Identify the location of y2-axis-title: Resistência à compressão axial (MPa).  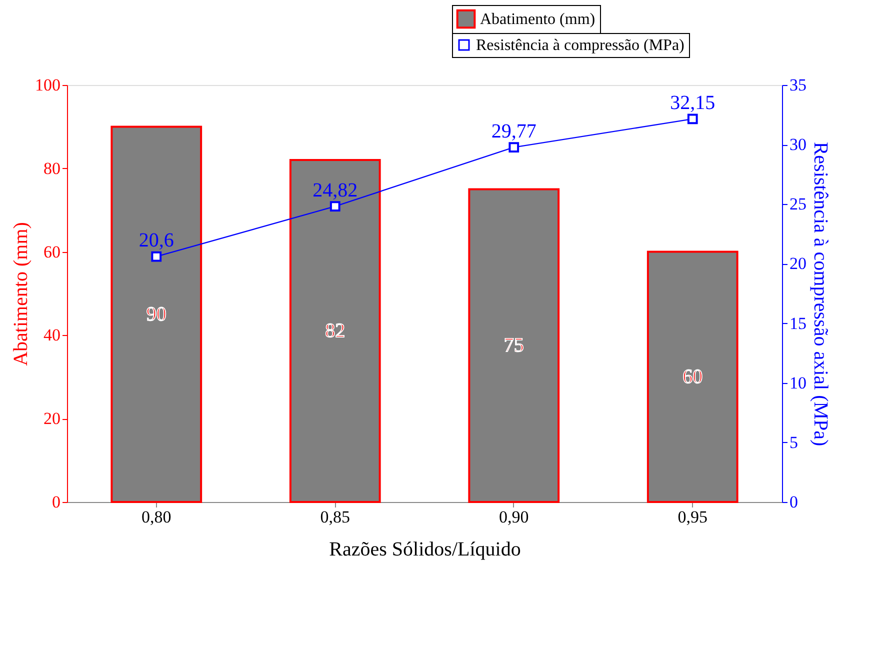
(821, 294).